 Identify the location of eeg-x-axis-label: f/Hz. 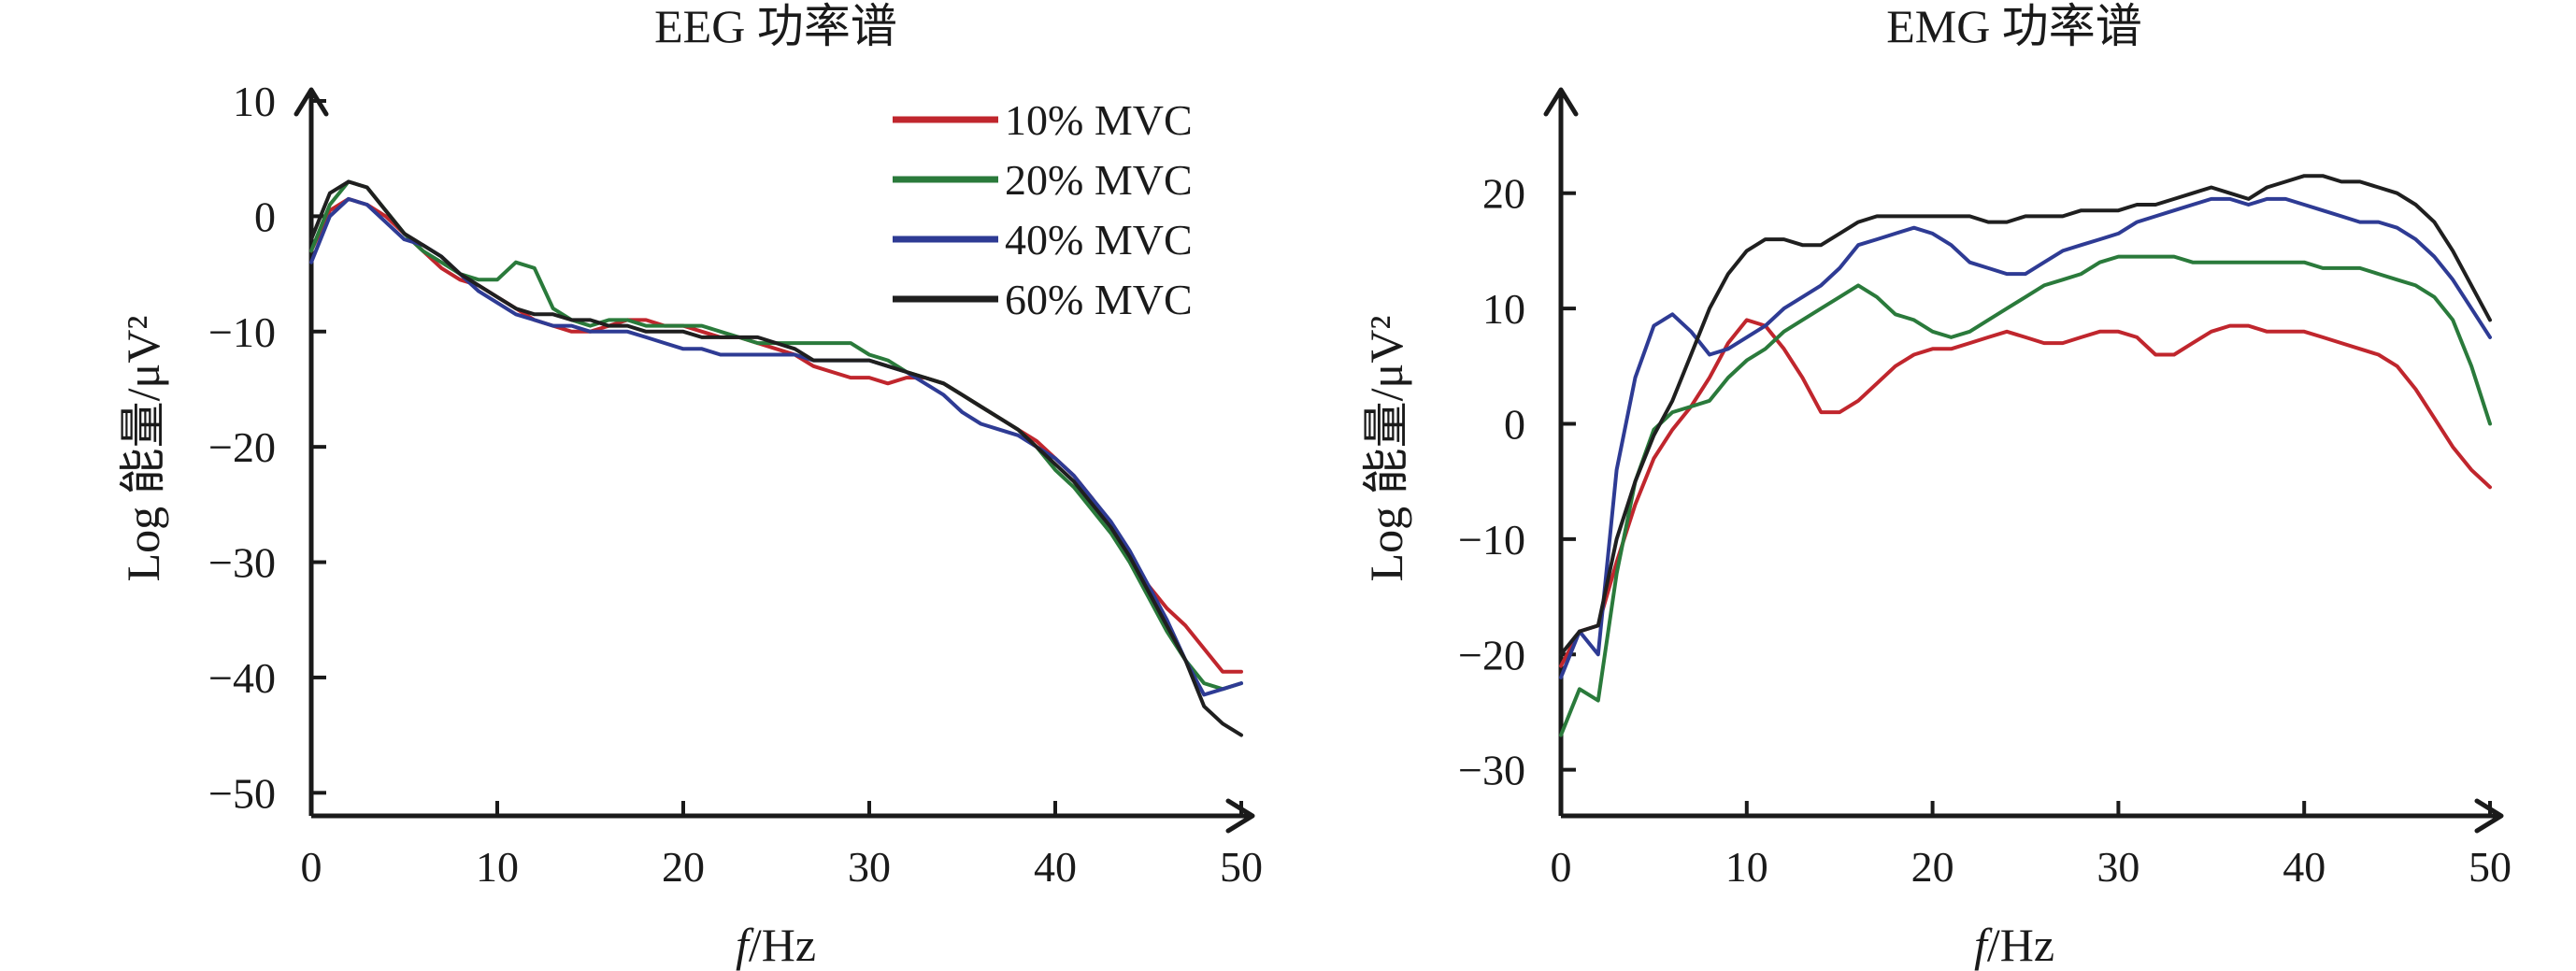
(776, 945).